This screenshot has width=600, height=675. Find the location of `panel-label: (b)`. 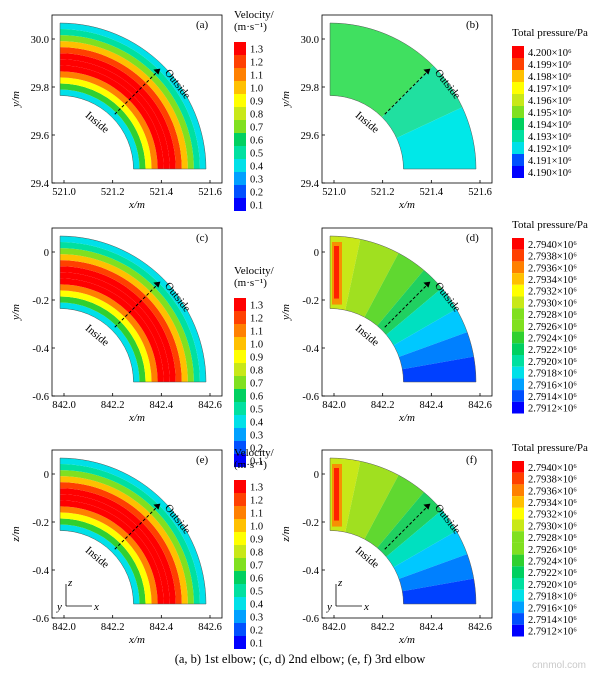

panel-label: (b) is located at coordinates (472, 25).